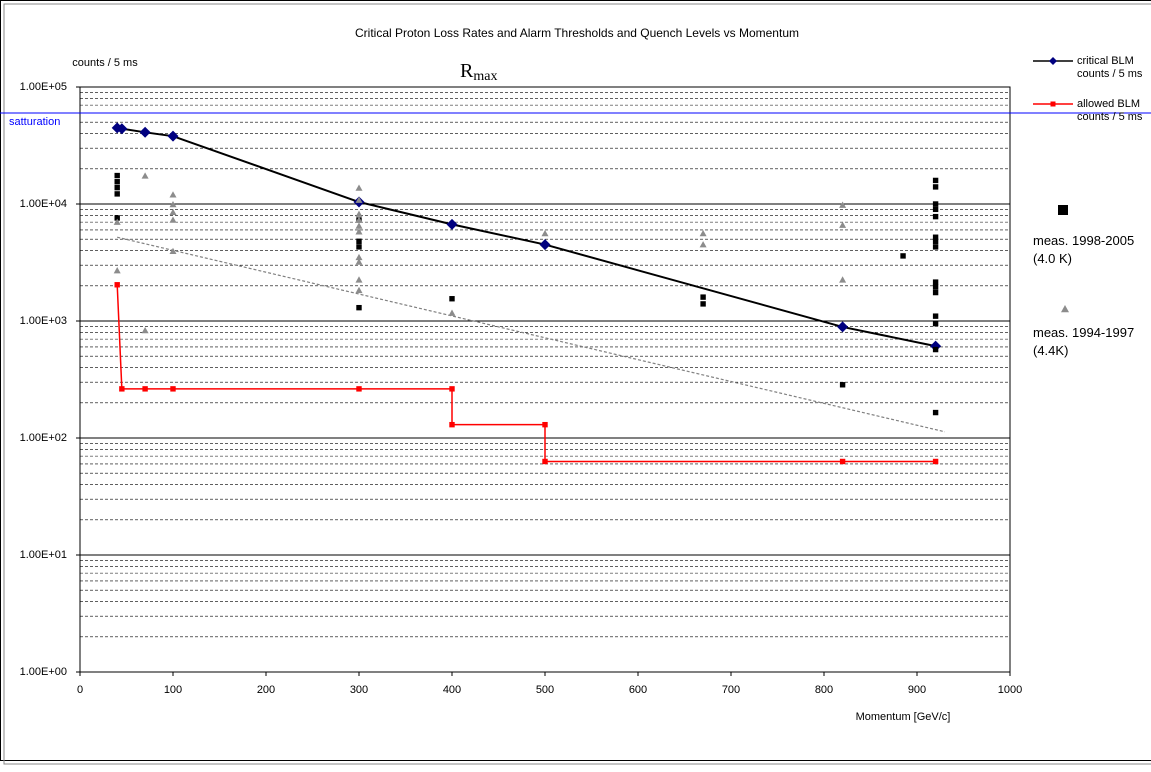 The width and height of the screenshot is (1151, 772). I want to click on saturation-label: satturation, so click(34, 122).